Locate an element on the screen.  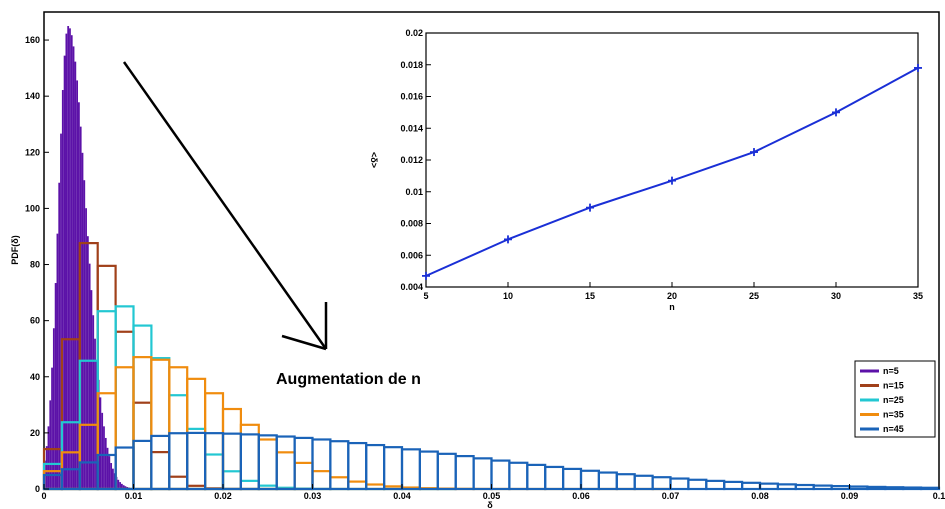
main-x-tick-label: 0.09 is located at coordinates (850, 496).